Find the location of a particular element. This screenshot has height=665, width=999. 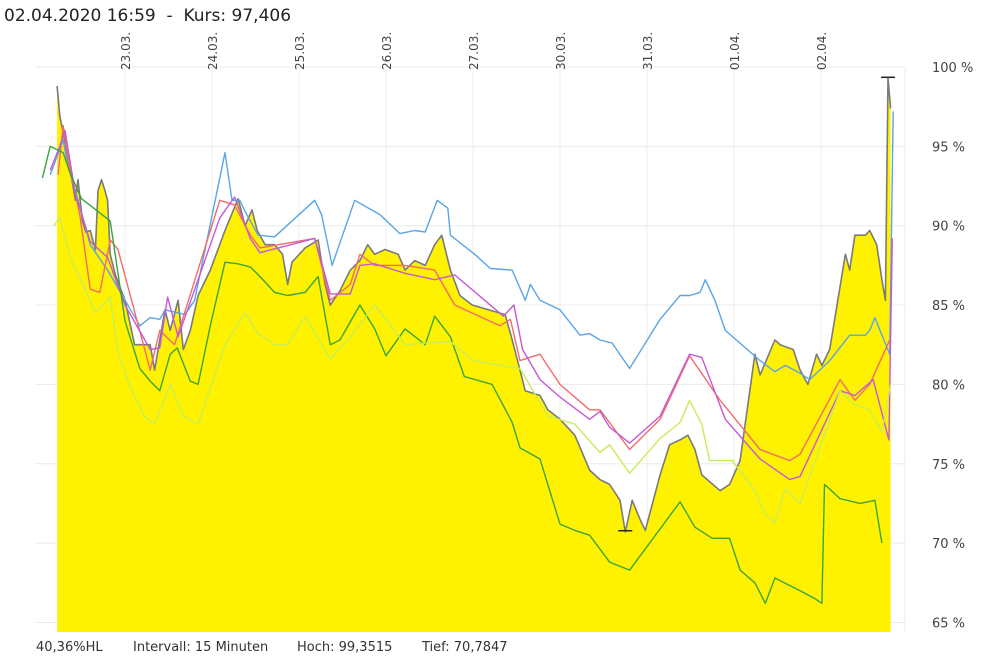

y-axis-labels: 100 % 95 % 90 % 85 % 80 % 75 % 70 % 65 % is located at coordinates (952, 346).